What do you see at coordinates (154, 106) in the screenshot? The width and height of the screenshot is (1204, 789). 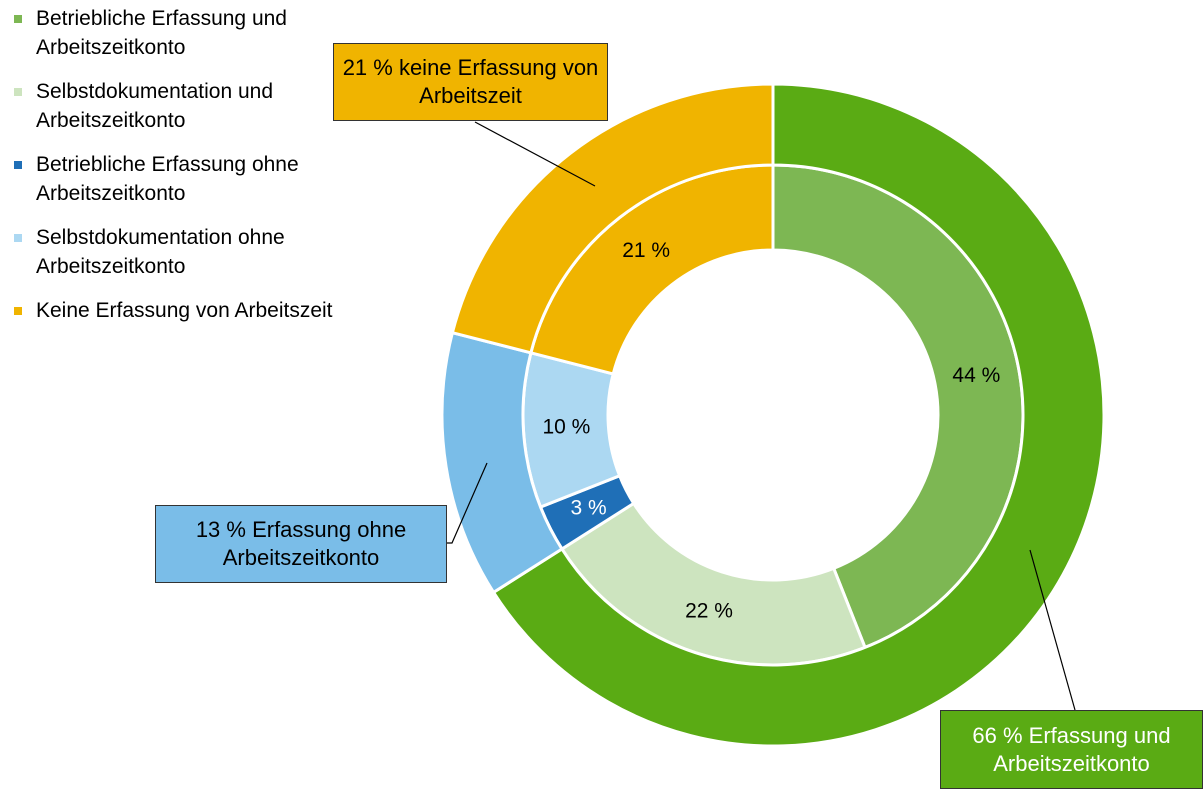 I see `legend-label: Selbstdokumentation und Arbeitszeitkonto` at bounding box center [154, 106].